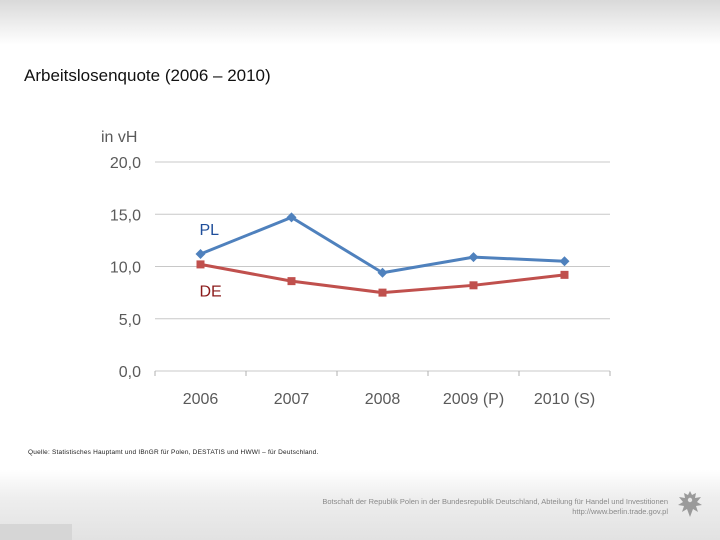  Describe the element at coordinates (201, 399) in the screenshot. I see `x-tick-label: 2006` at that location.